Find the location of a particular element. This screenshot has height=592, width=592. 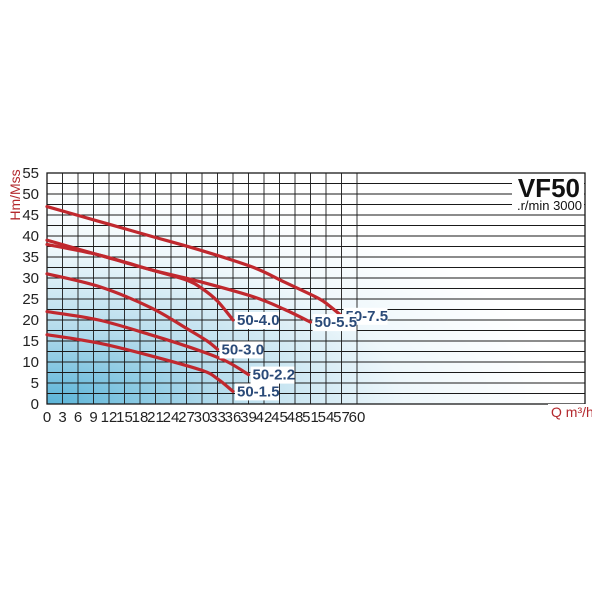

chart-subtitle: .r/min 3000 is located at coordinates (549, 205).